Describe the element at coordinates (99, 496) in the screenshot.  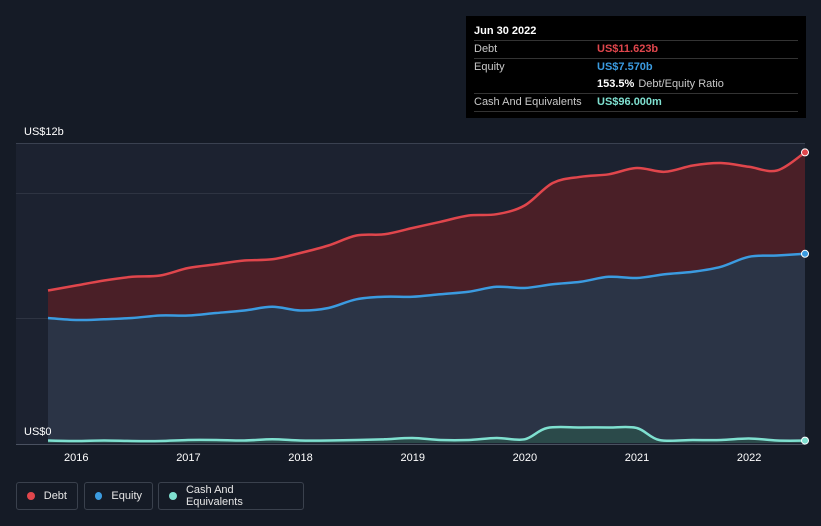
I see `legend-dot-equity-icon` at that location.